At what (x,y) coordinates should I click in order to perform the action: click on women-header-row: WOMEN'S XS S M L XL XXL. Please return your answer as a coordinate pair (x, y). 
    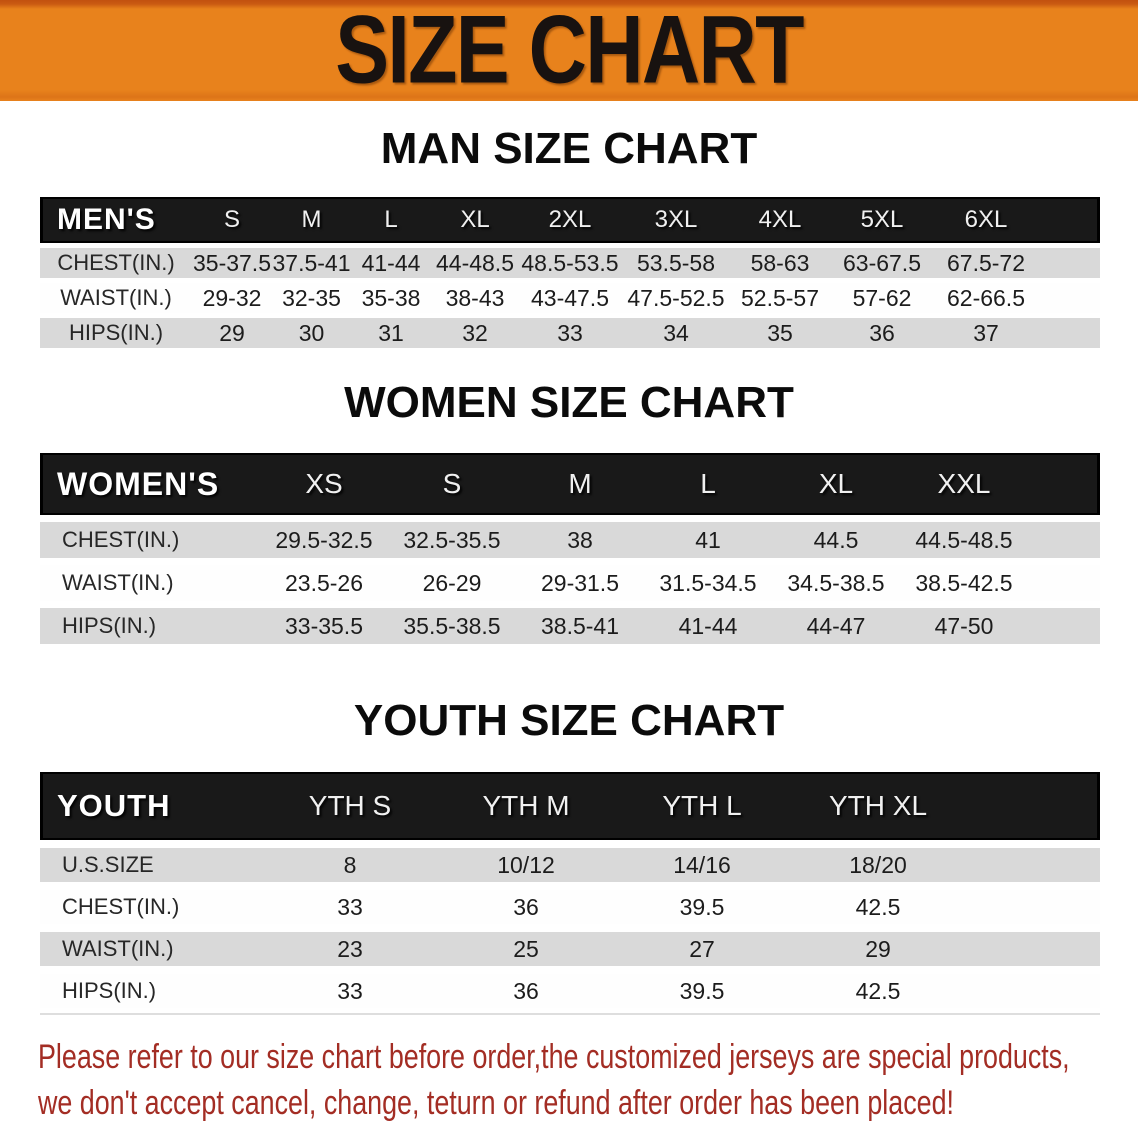
    Looking at the image, I should click on (570, 484).